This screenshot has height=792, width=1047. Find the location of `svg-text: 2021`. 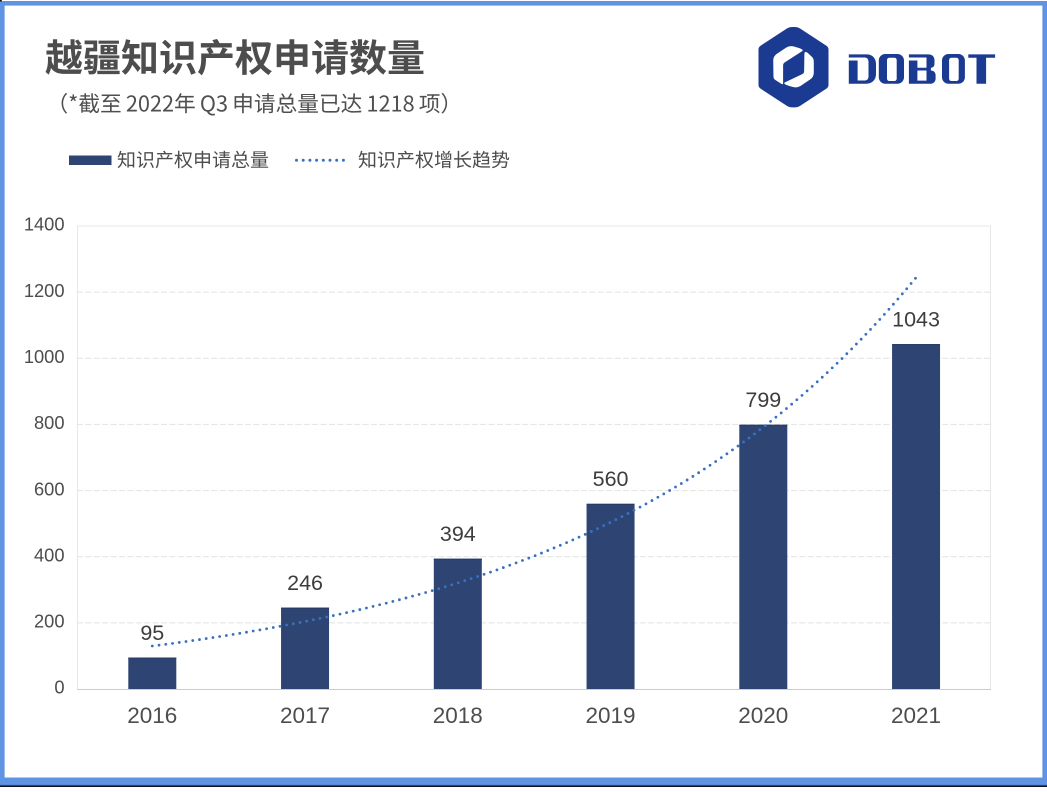

svg-text: 2021 is located at coordinates (916, 715).